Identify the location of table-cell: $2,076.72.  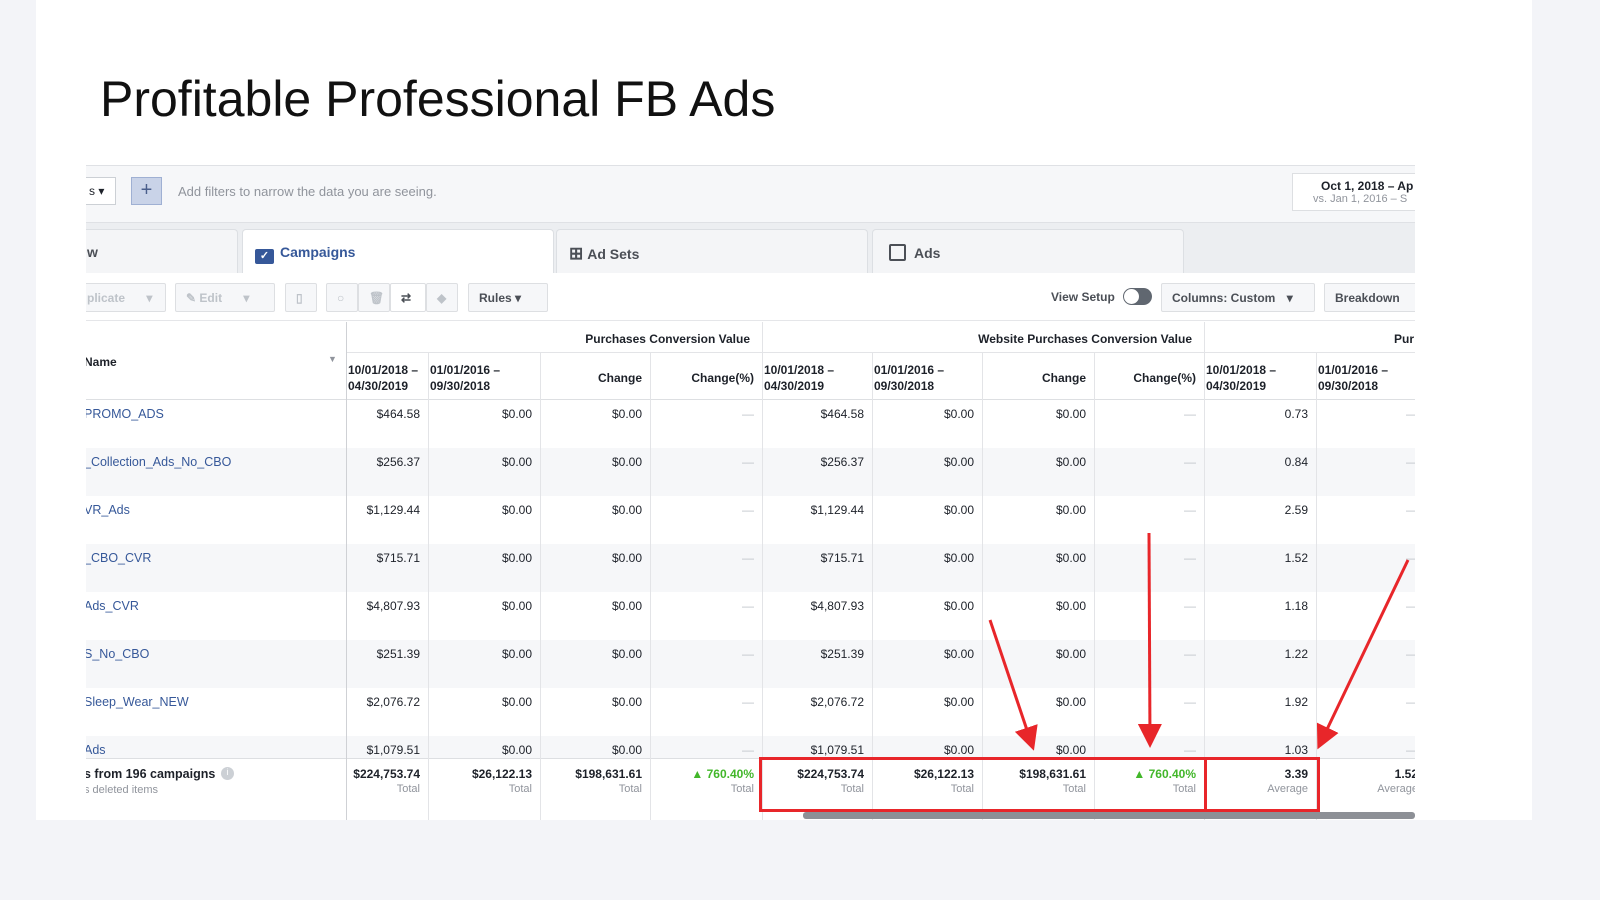
(837, 702).